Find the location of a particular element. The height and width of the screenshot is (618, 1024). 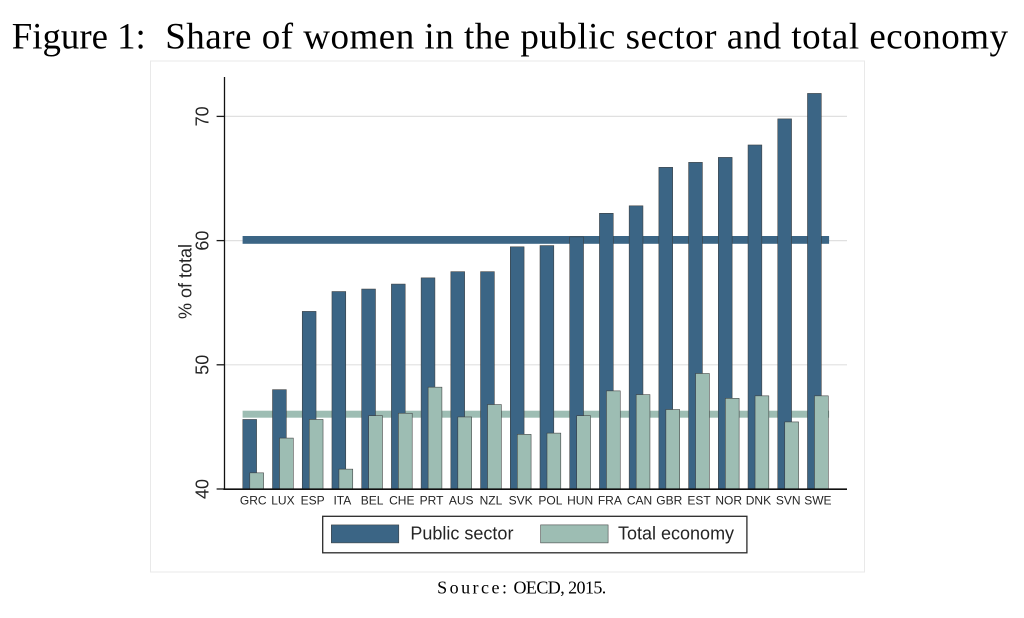

svg-text: Public sector is located at coordinates (461, 533).